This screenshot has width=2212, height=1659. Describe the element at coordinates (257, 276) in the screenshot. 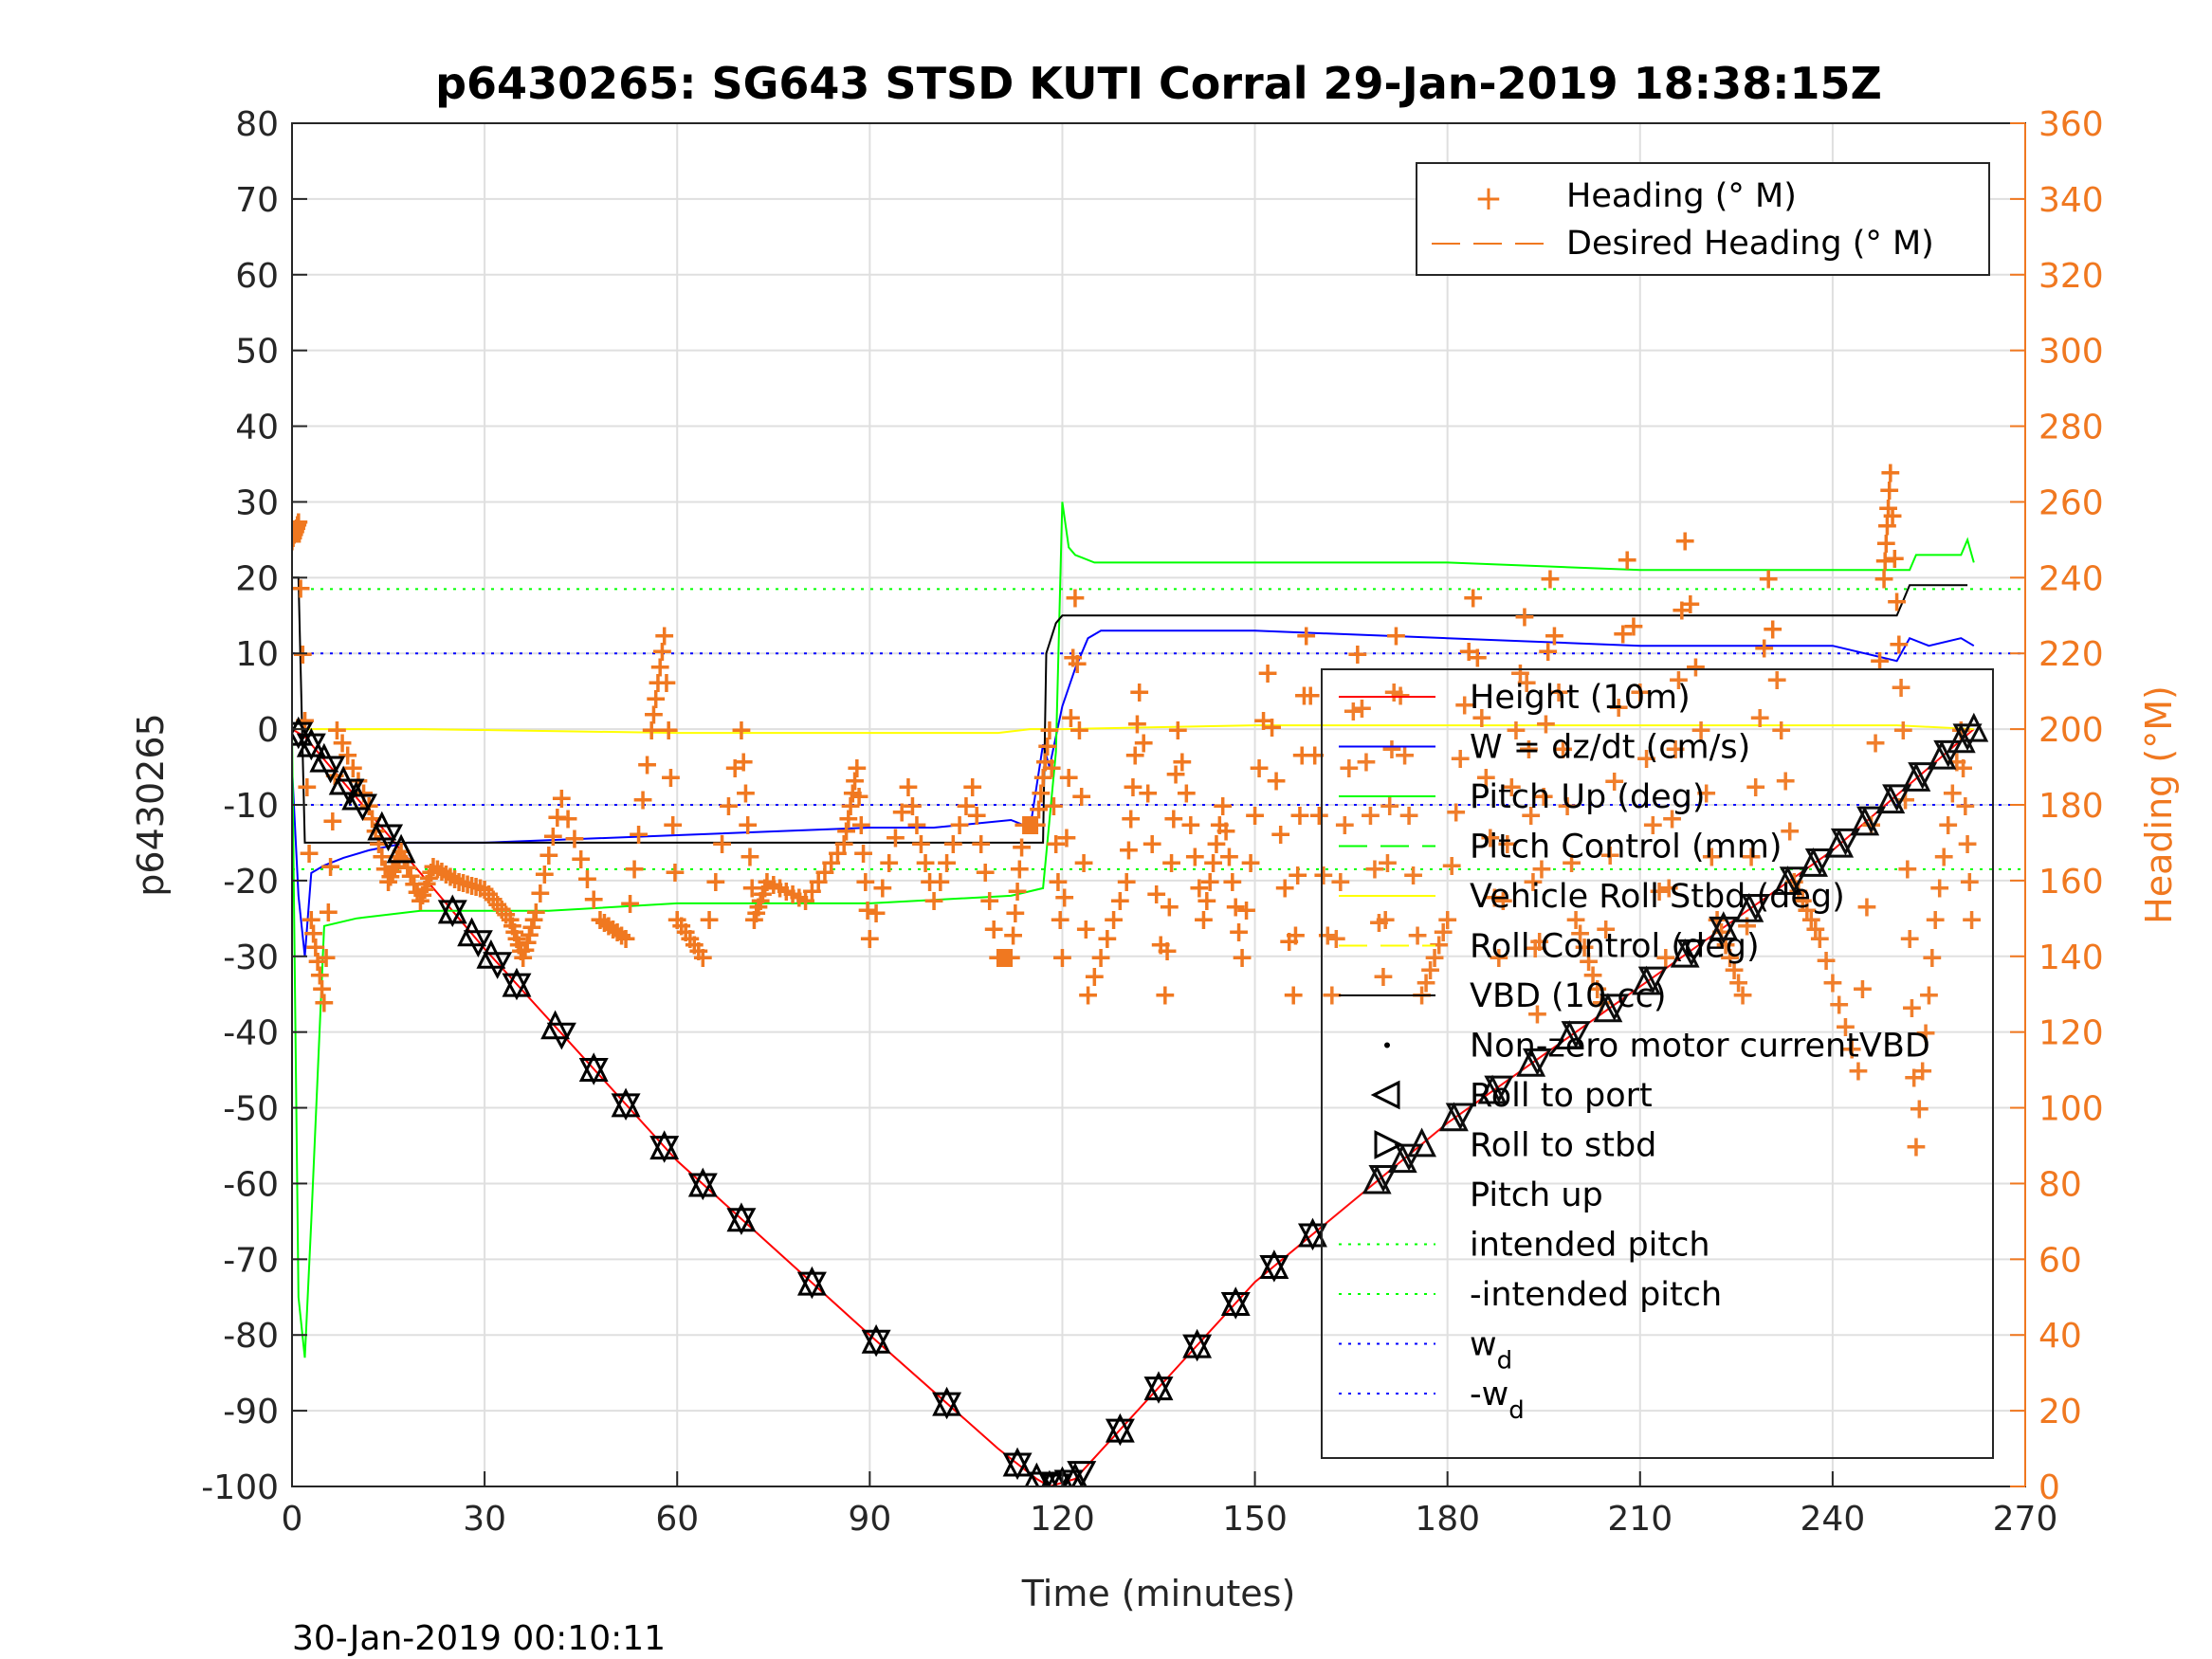

I see `y-tick-label-left: 60` at that location.